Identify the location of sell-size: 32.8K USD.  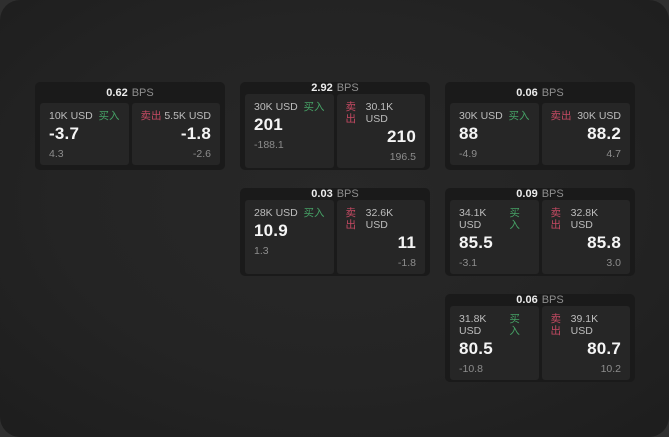
(584, 219).